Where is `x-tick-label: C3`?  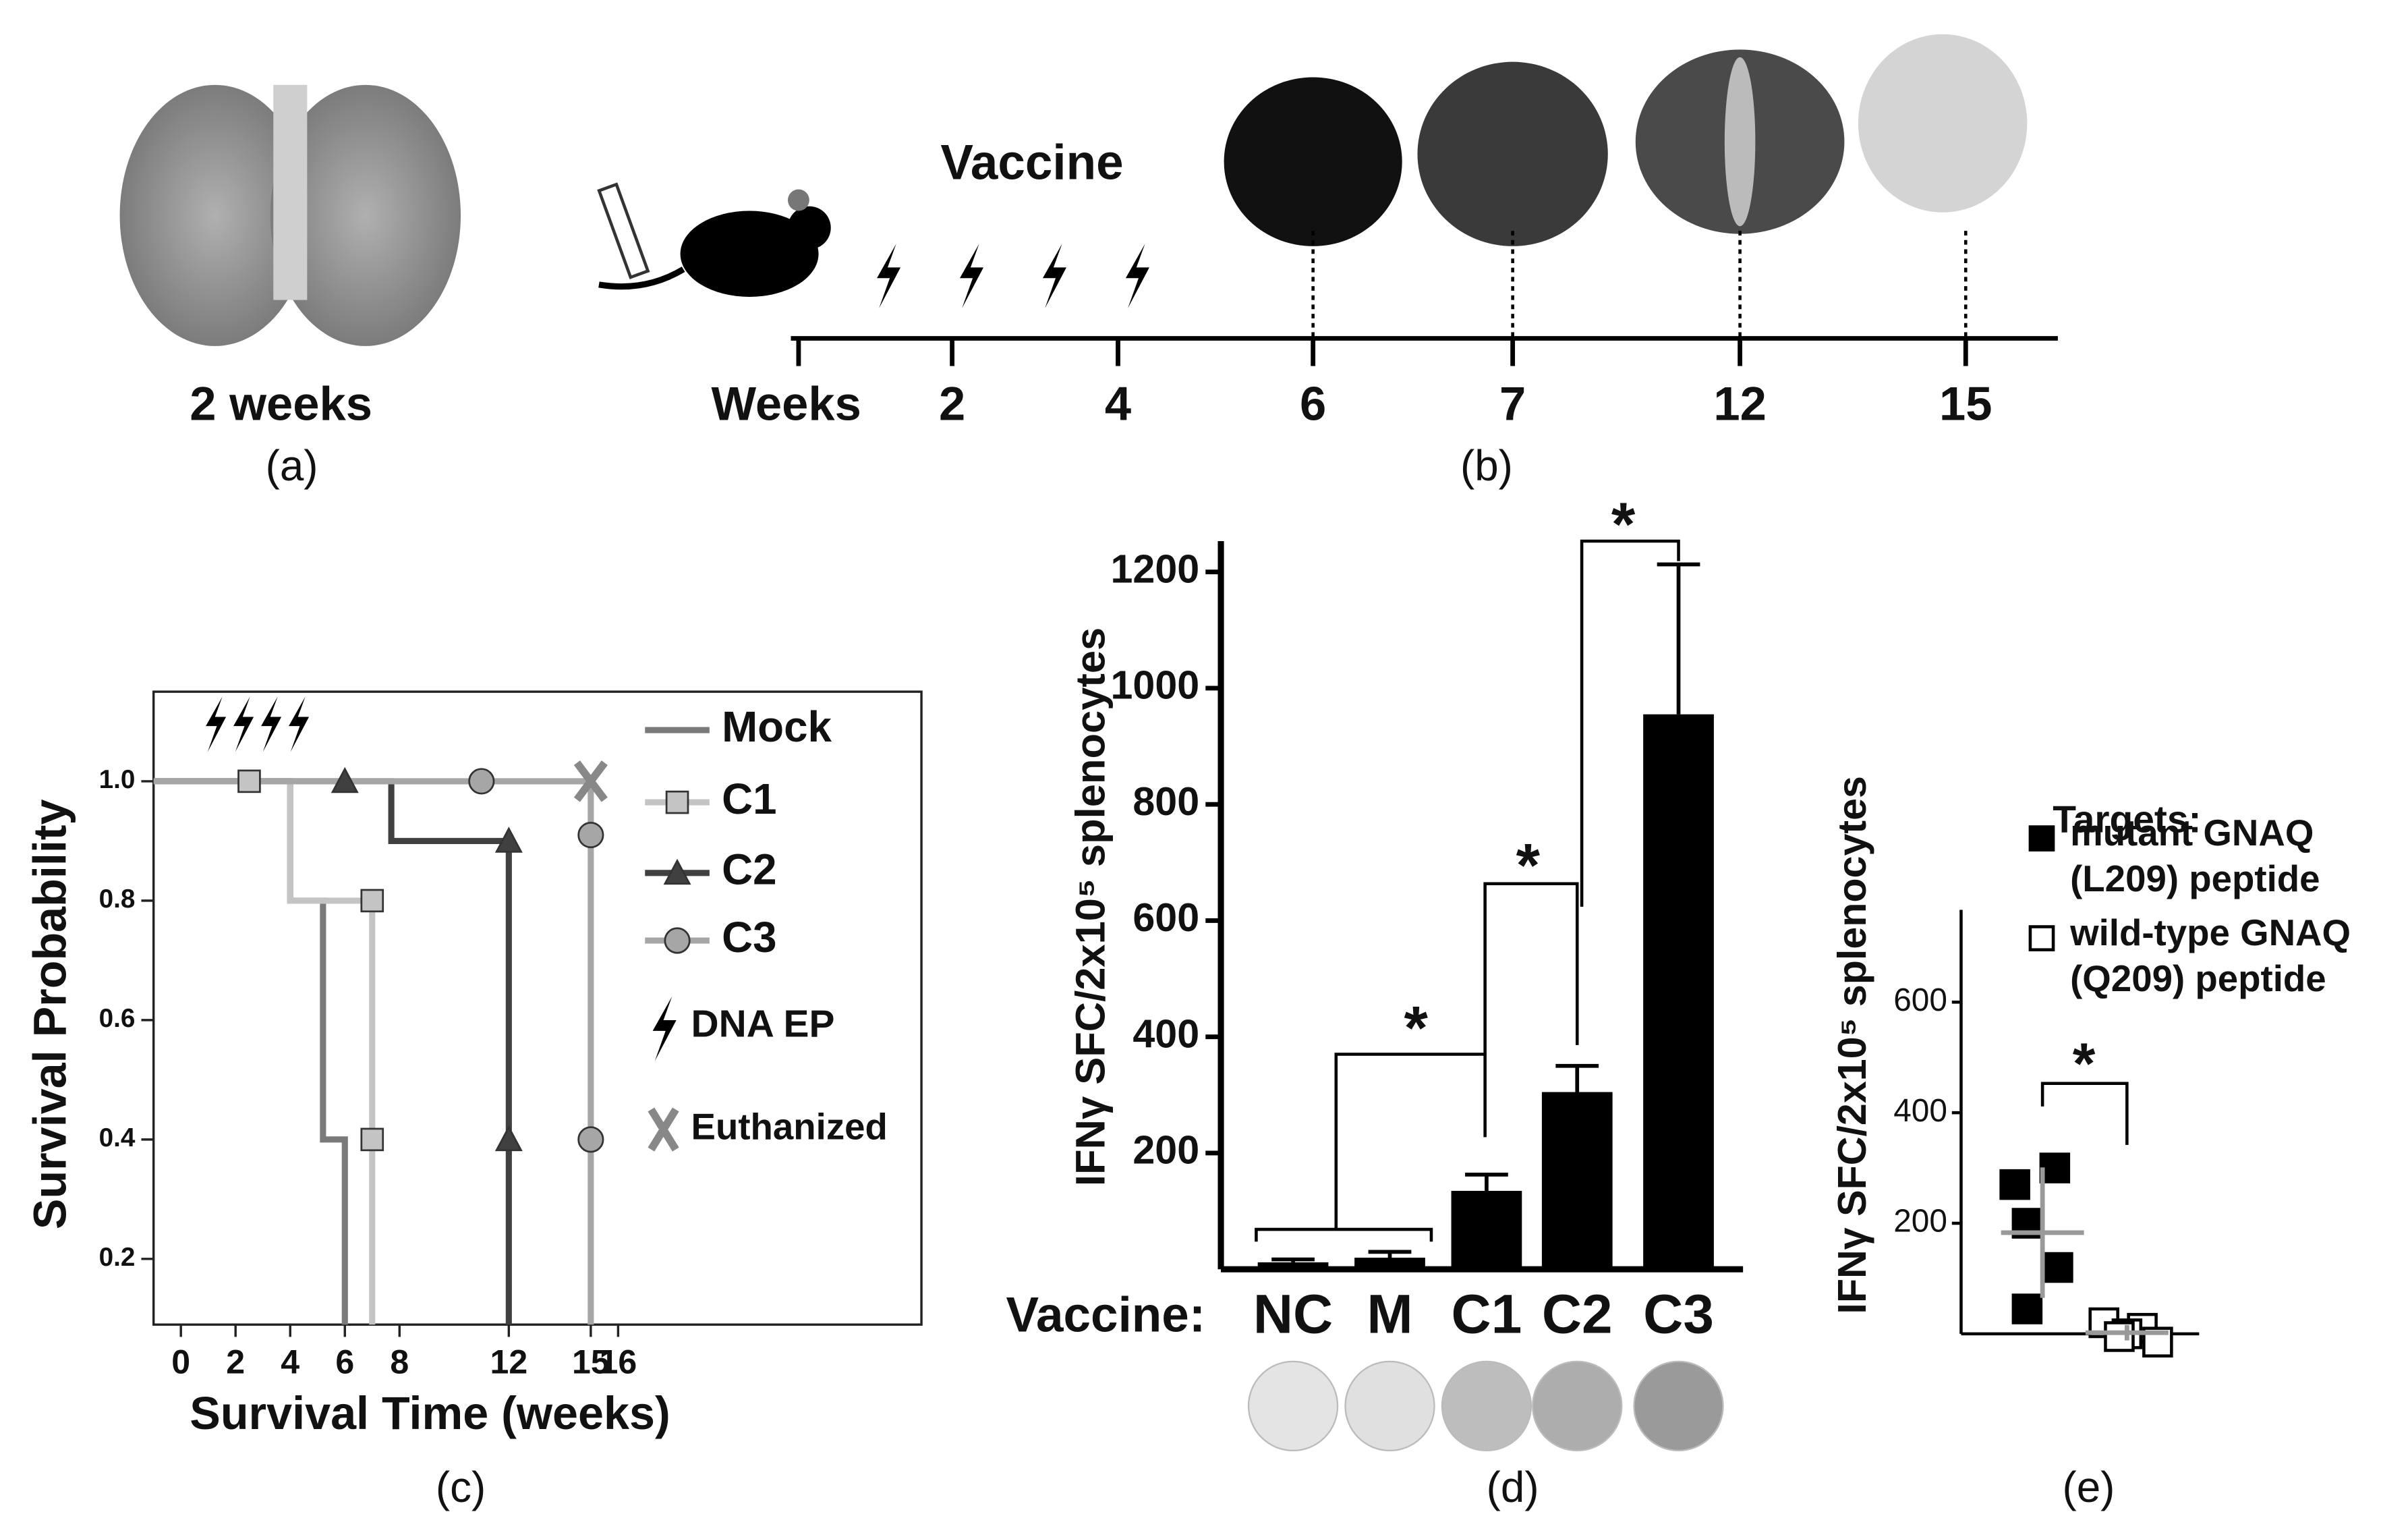 x-tick-label: C3 is located at coordinates (1679, 1315).